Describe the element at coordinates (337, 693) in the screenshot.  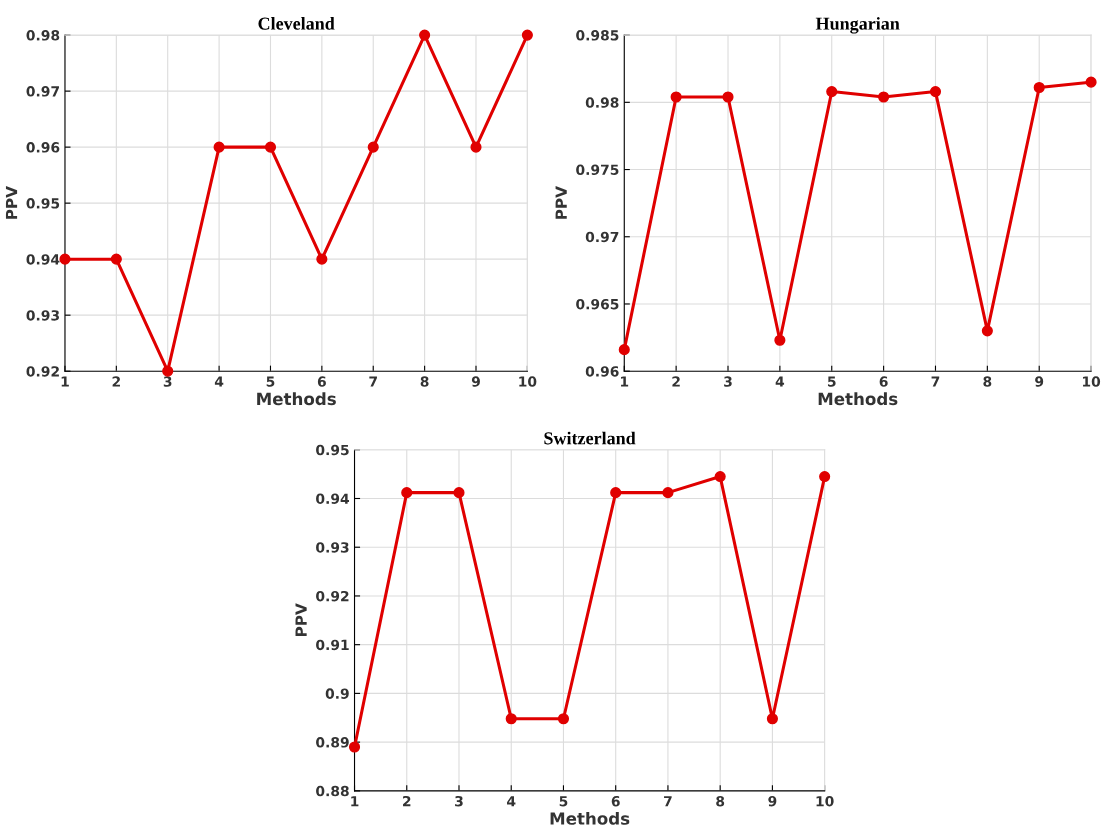
I see `y-tick-label: 0.9` at that location.